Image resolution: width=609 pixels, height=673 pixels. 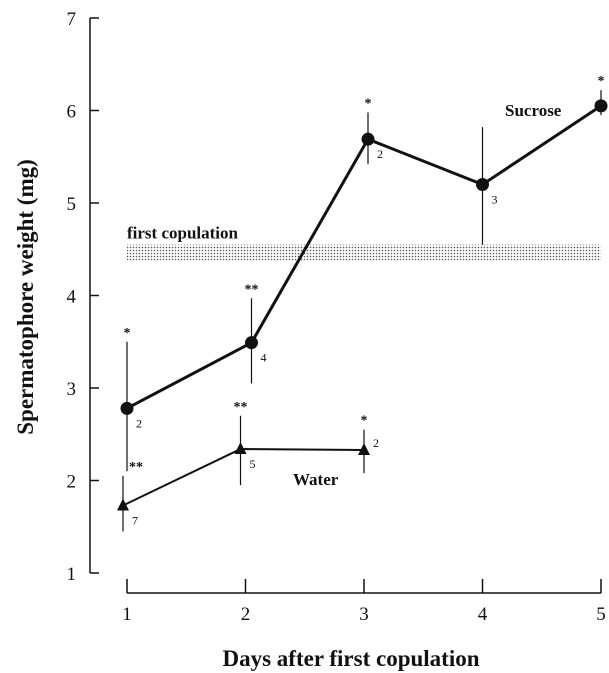 What do you see at coordinates (83, 297) in the screenshot?
I see `y-axis-ticks: 1 2 3 4 5 6 7` at bounding box center [83, 297].